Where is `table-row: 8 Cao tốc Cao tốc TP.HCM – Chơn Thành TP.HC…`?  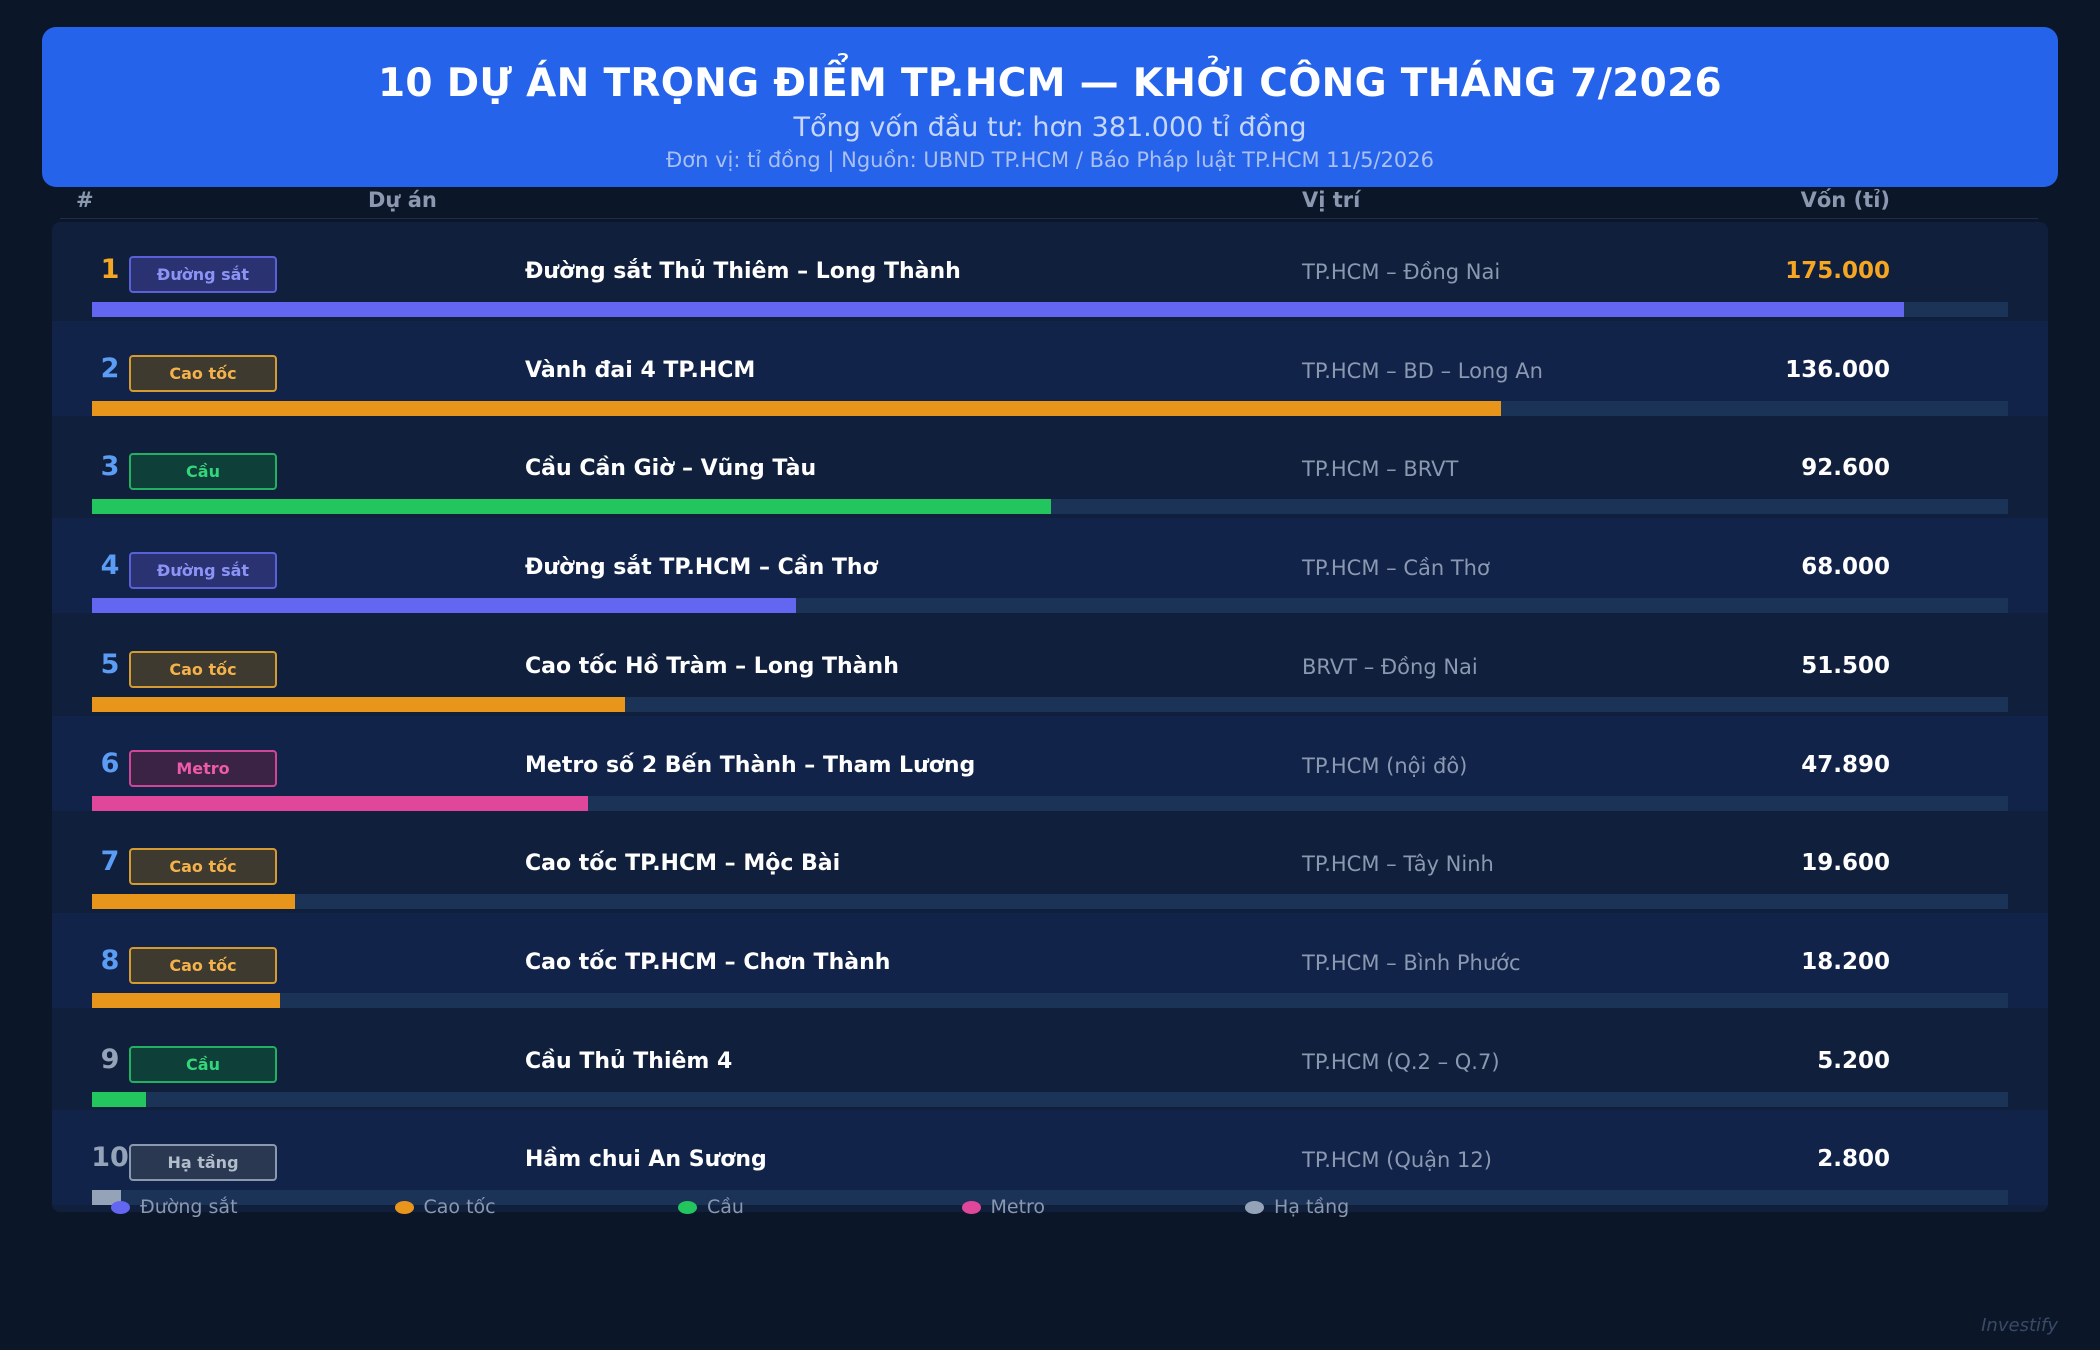
table-row: 8 Cao tốc Cao tốc TP.HCM – Chơn Thành TP.HC… is located at coordinates (1050, 960).